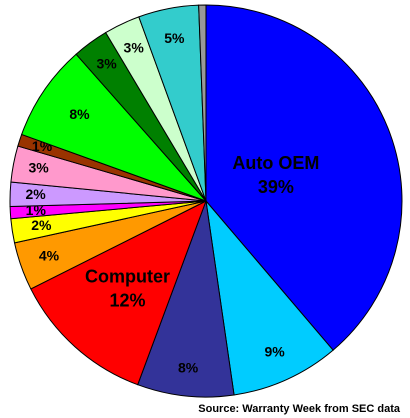 The height and width of the screenshot is (418, 410). Describe the element at coordinates (276, 187) in the screenshot. I see `slice-value-label: 39%` at that location.